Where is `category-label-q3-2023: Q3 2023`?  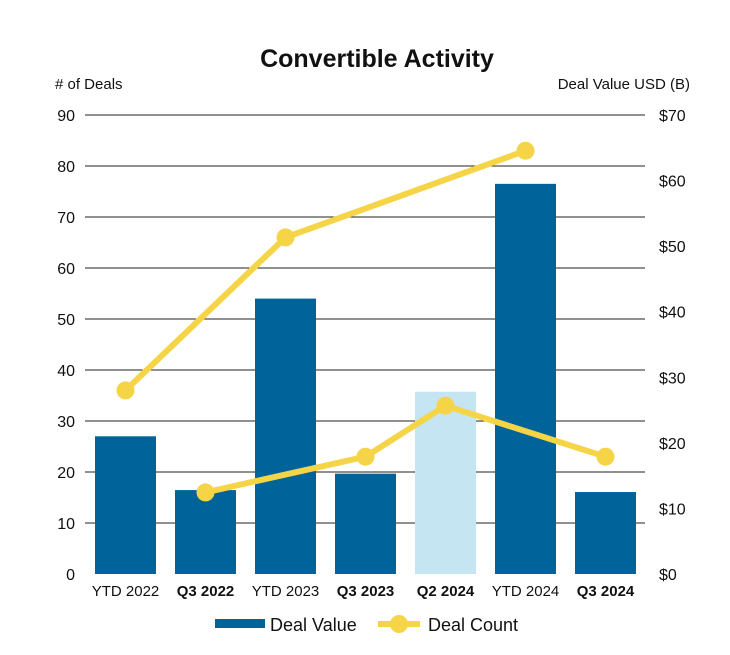
category-label-q3-2023: Q3 2023 is located at coordinates (366, 591).